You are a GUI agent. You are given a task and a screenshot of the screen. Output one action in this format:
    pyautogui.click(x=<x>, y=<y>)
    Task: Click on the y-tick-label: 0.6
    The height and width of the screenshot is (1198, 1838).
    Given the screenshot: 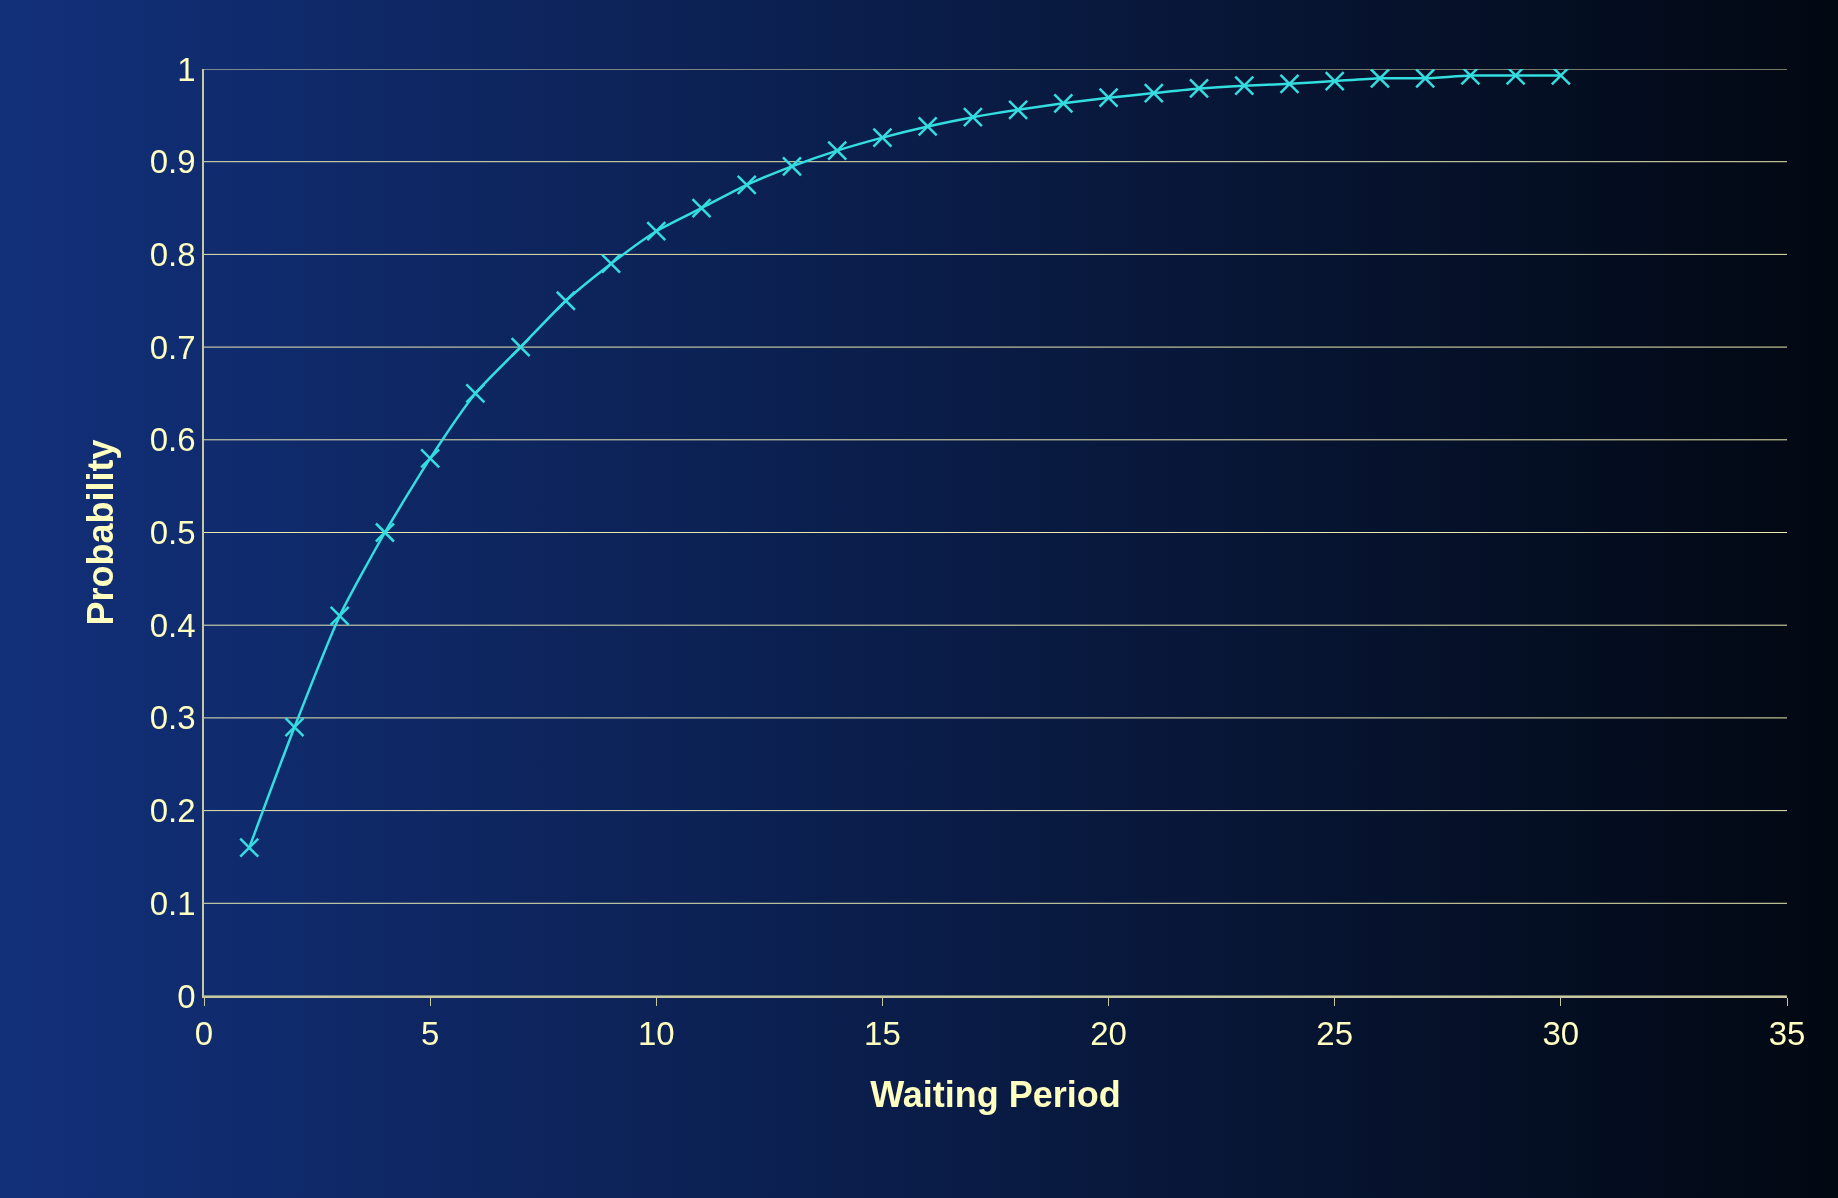 What is the action you would take?
    pyautogui.click(x=172, y=440)
    